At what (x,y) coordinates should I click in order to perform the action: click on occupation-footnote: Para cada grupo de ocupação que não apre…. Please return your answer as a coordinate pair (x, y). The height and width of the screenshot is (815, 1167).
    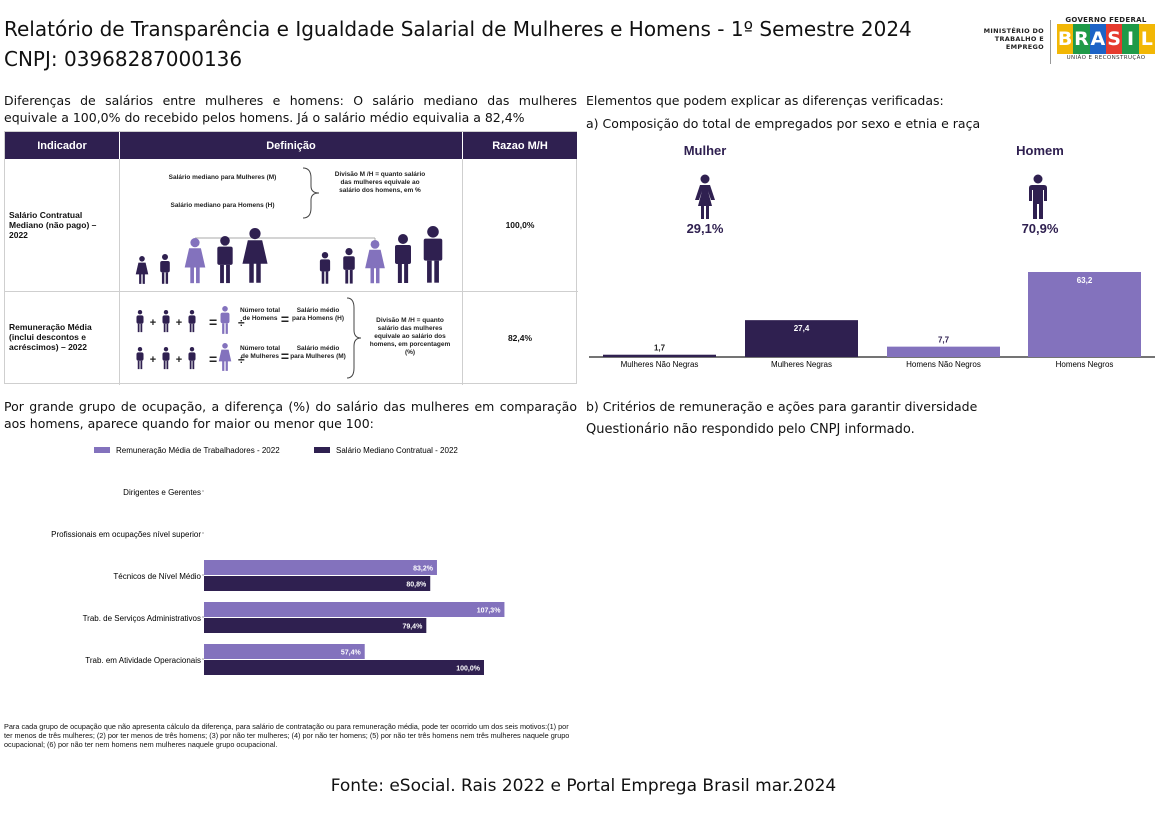
    Looking at the image, I should click on (287, 735).